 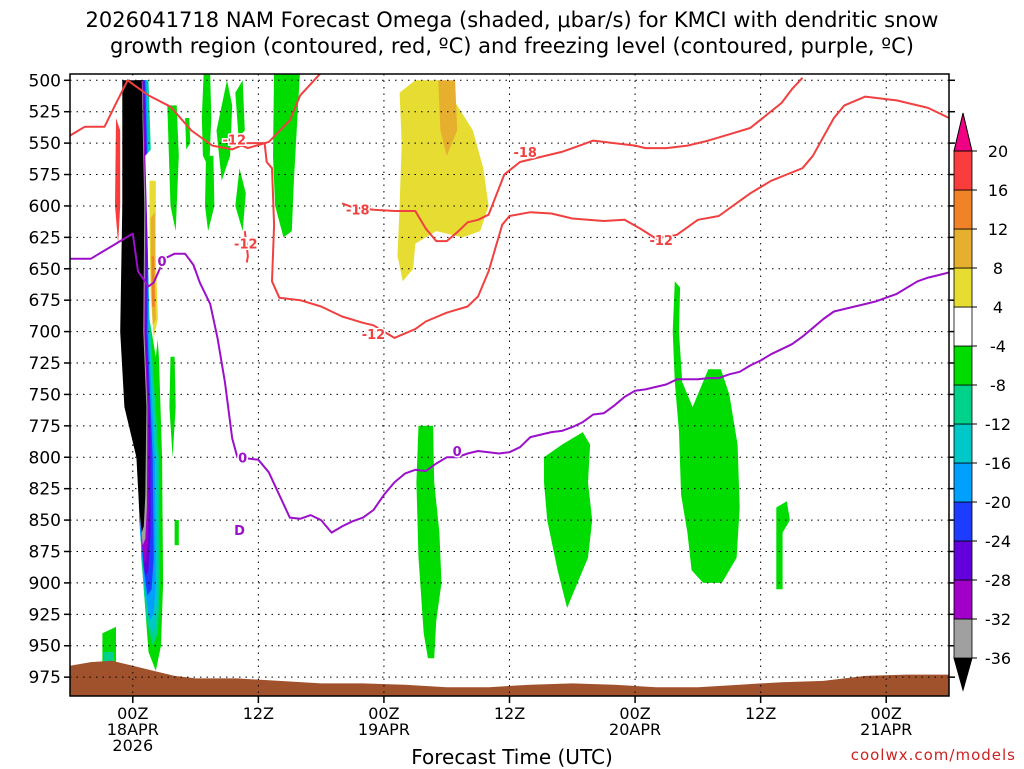 What do you see at coordinates (384, 729) in the screenshot?
I see `x-tick-label-2-1: 19APR` at bounding box center [384, 729].